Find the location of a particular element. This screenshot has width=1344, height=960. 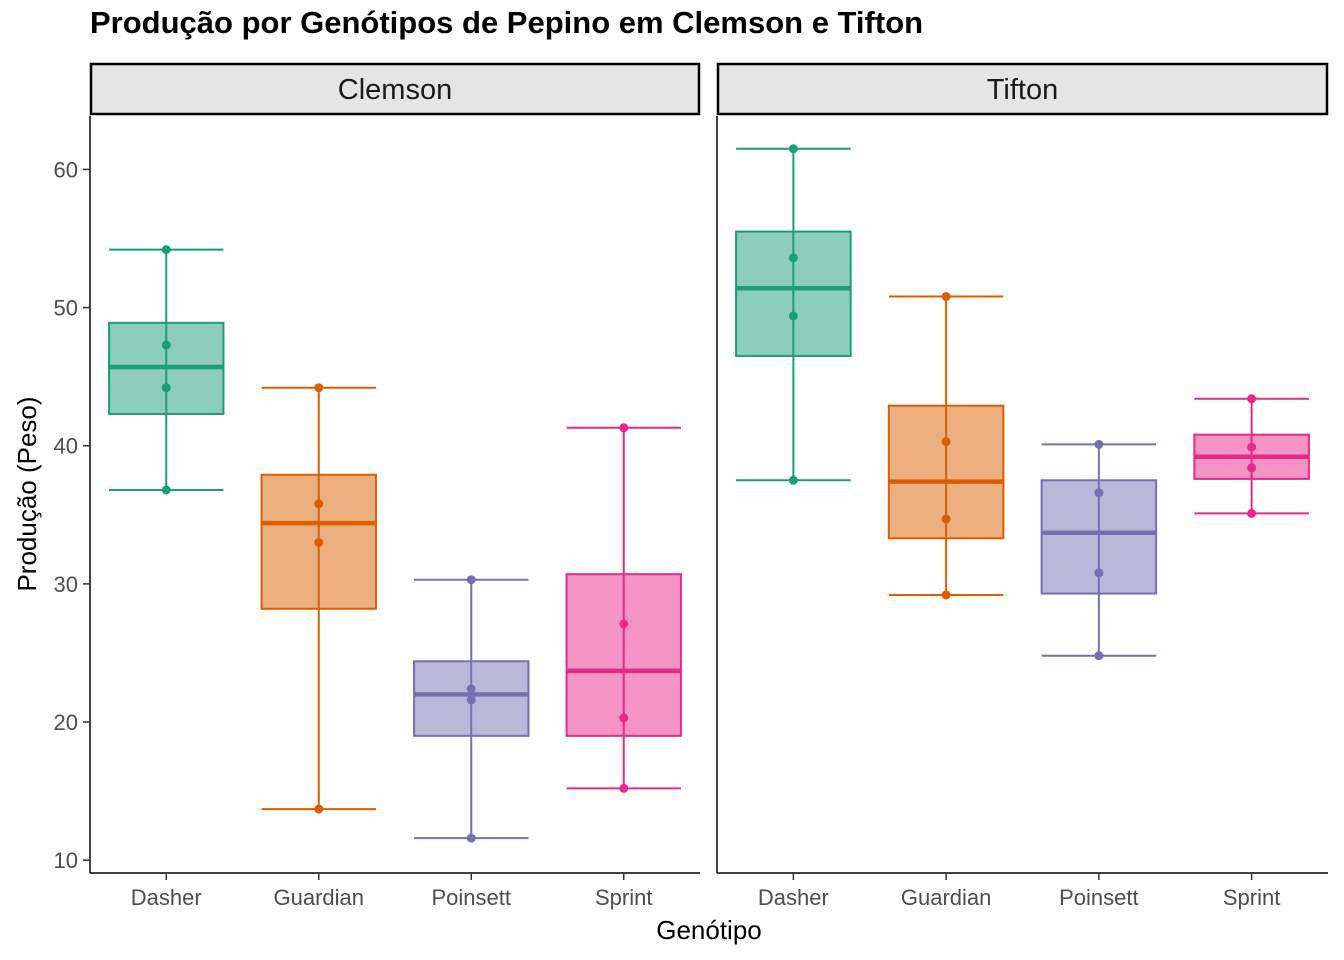

box-group-clemson-sprint is located at coordinates (623, 608).